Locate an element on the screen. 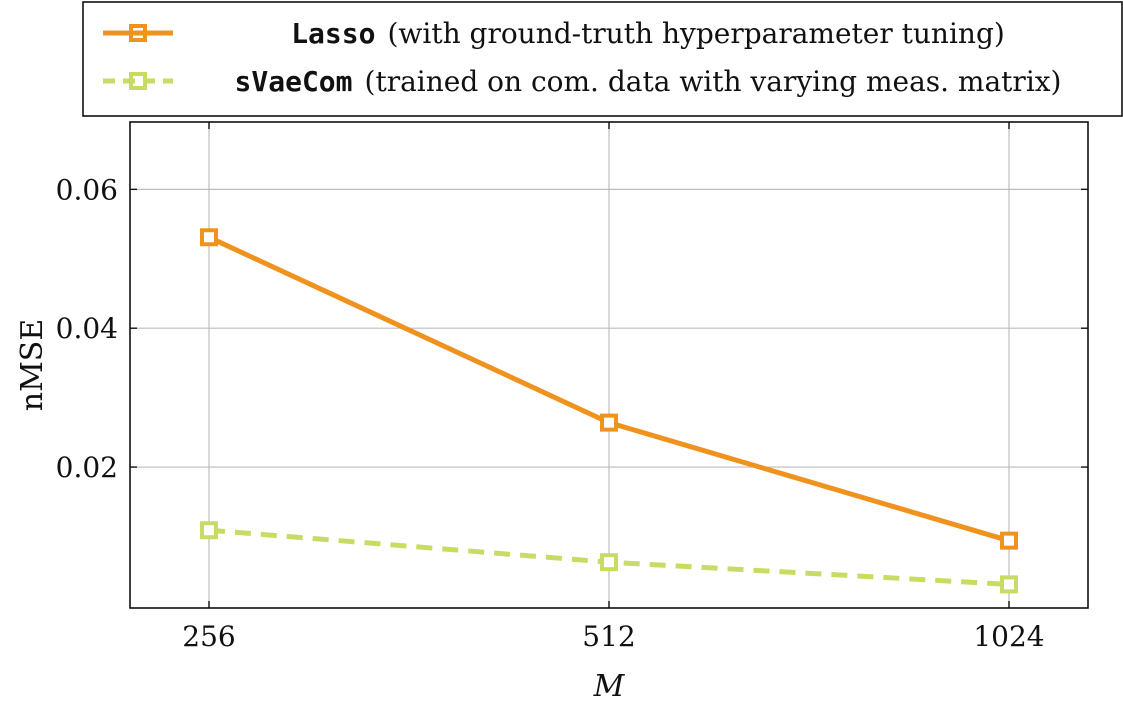 The height and width of the screenshot is (710, 1123). x-tick-label: 1024 is located at coordinates (1008, 636).